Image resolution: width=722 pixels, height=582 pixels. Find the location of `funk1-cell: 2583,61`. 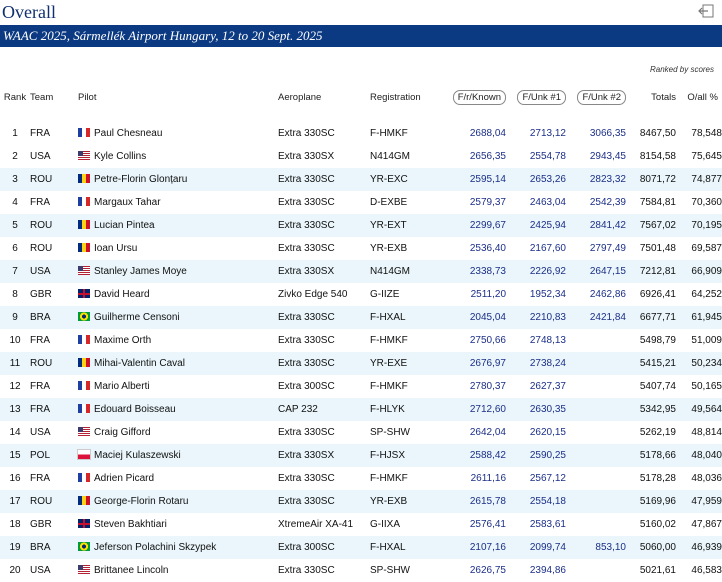

funk1-cell: 2583,61 is located at coordinates (547, 524).